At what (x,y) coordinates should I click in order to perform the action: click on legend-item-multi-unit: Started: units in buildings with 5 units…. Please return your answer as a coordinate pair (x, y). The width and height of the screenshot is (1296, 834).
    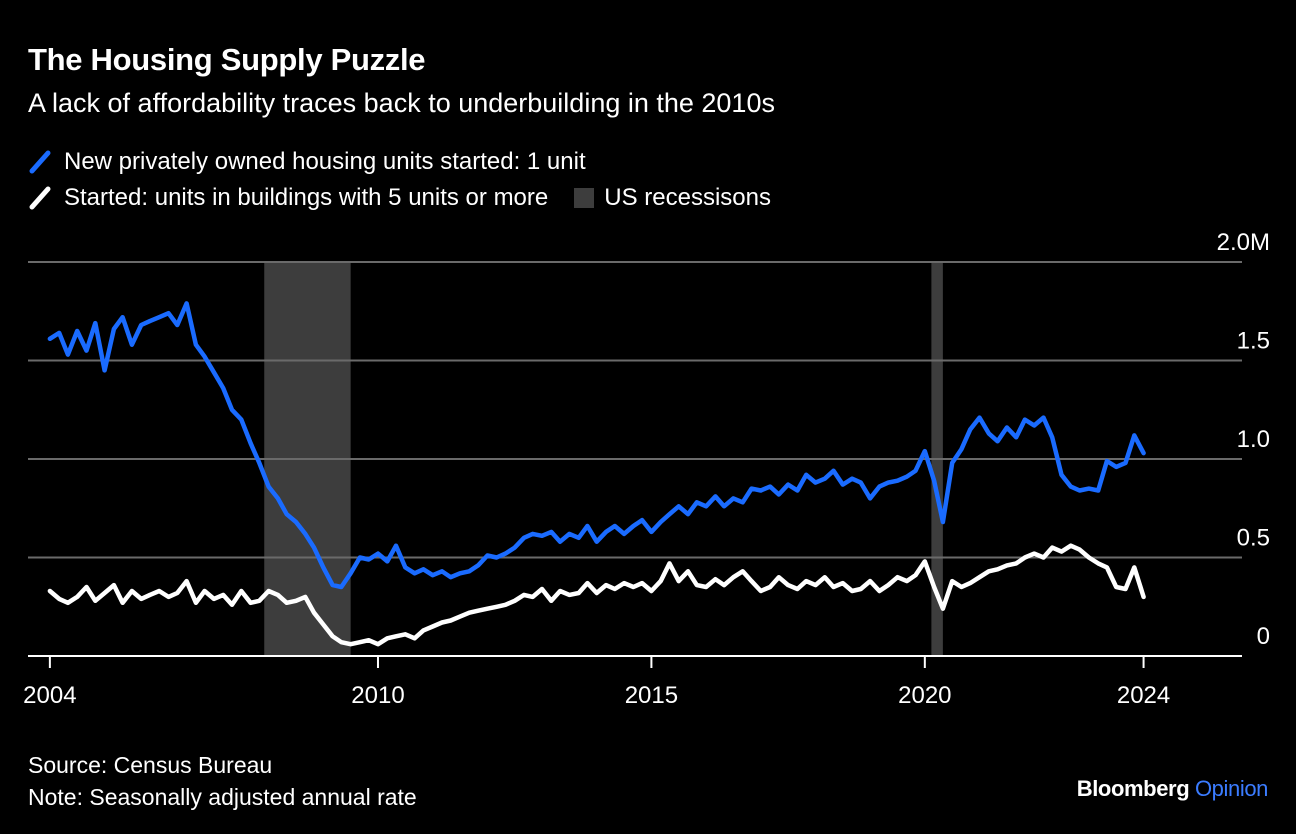
    Looking at the image, I should click on (288, 198).